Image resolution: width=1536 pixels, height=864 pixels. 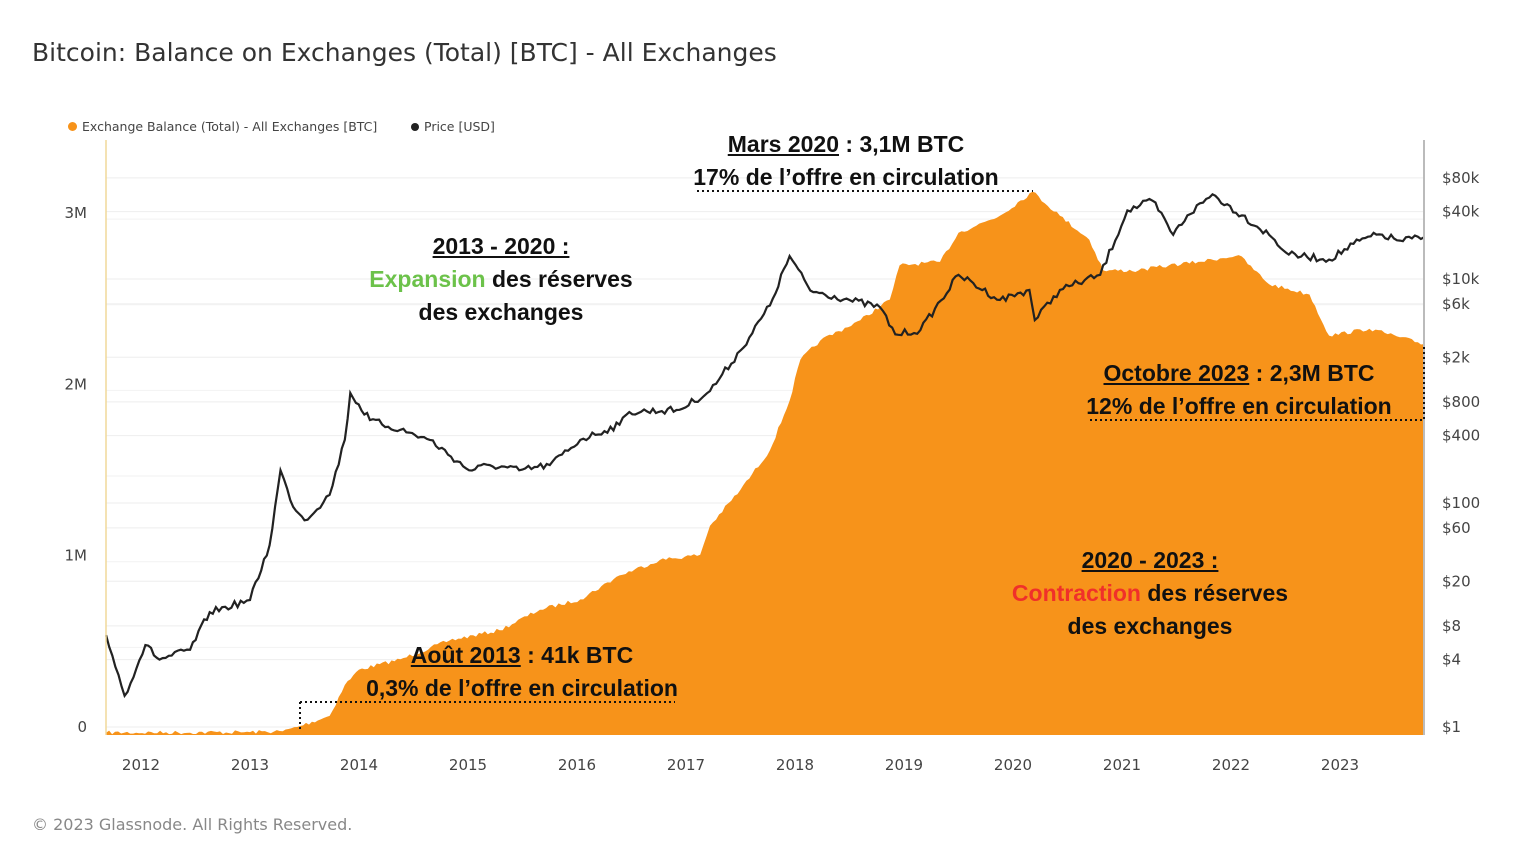 What do you see at coordinates (577, 765) in the screenshot?
I see `x-tick-label: 2016` at bounding box center [577, 765].